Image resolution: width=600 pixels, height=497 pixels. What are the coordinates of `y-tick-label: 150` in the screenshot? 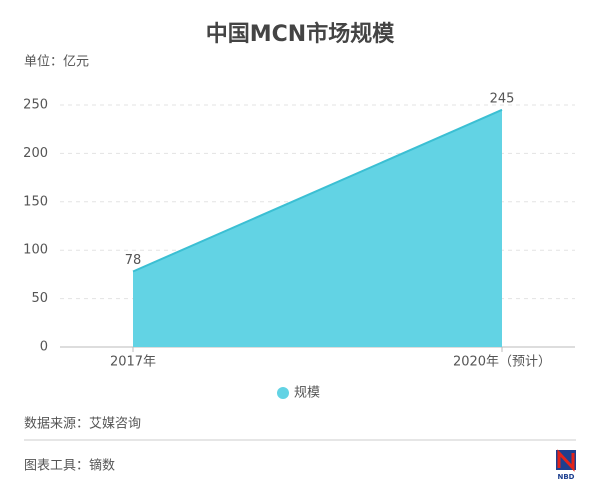 It's located at (35, 201).